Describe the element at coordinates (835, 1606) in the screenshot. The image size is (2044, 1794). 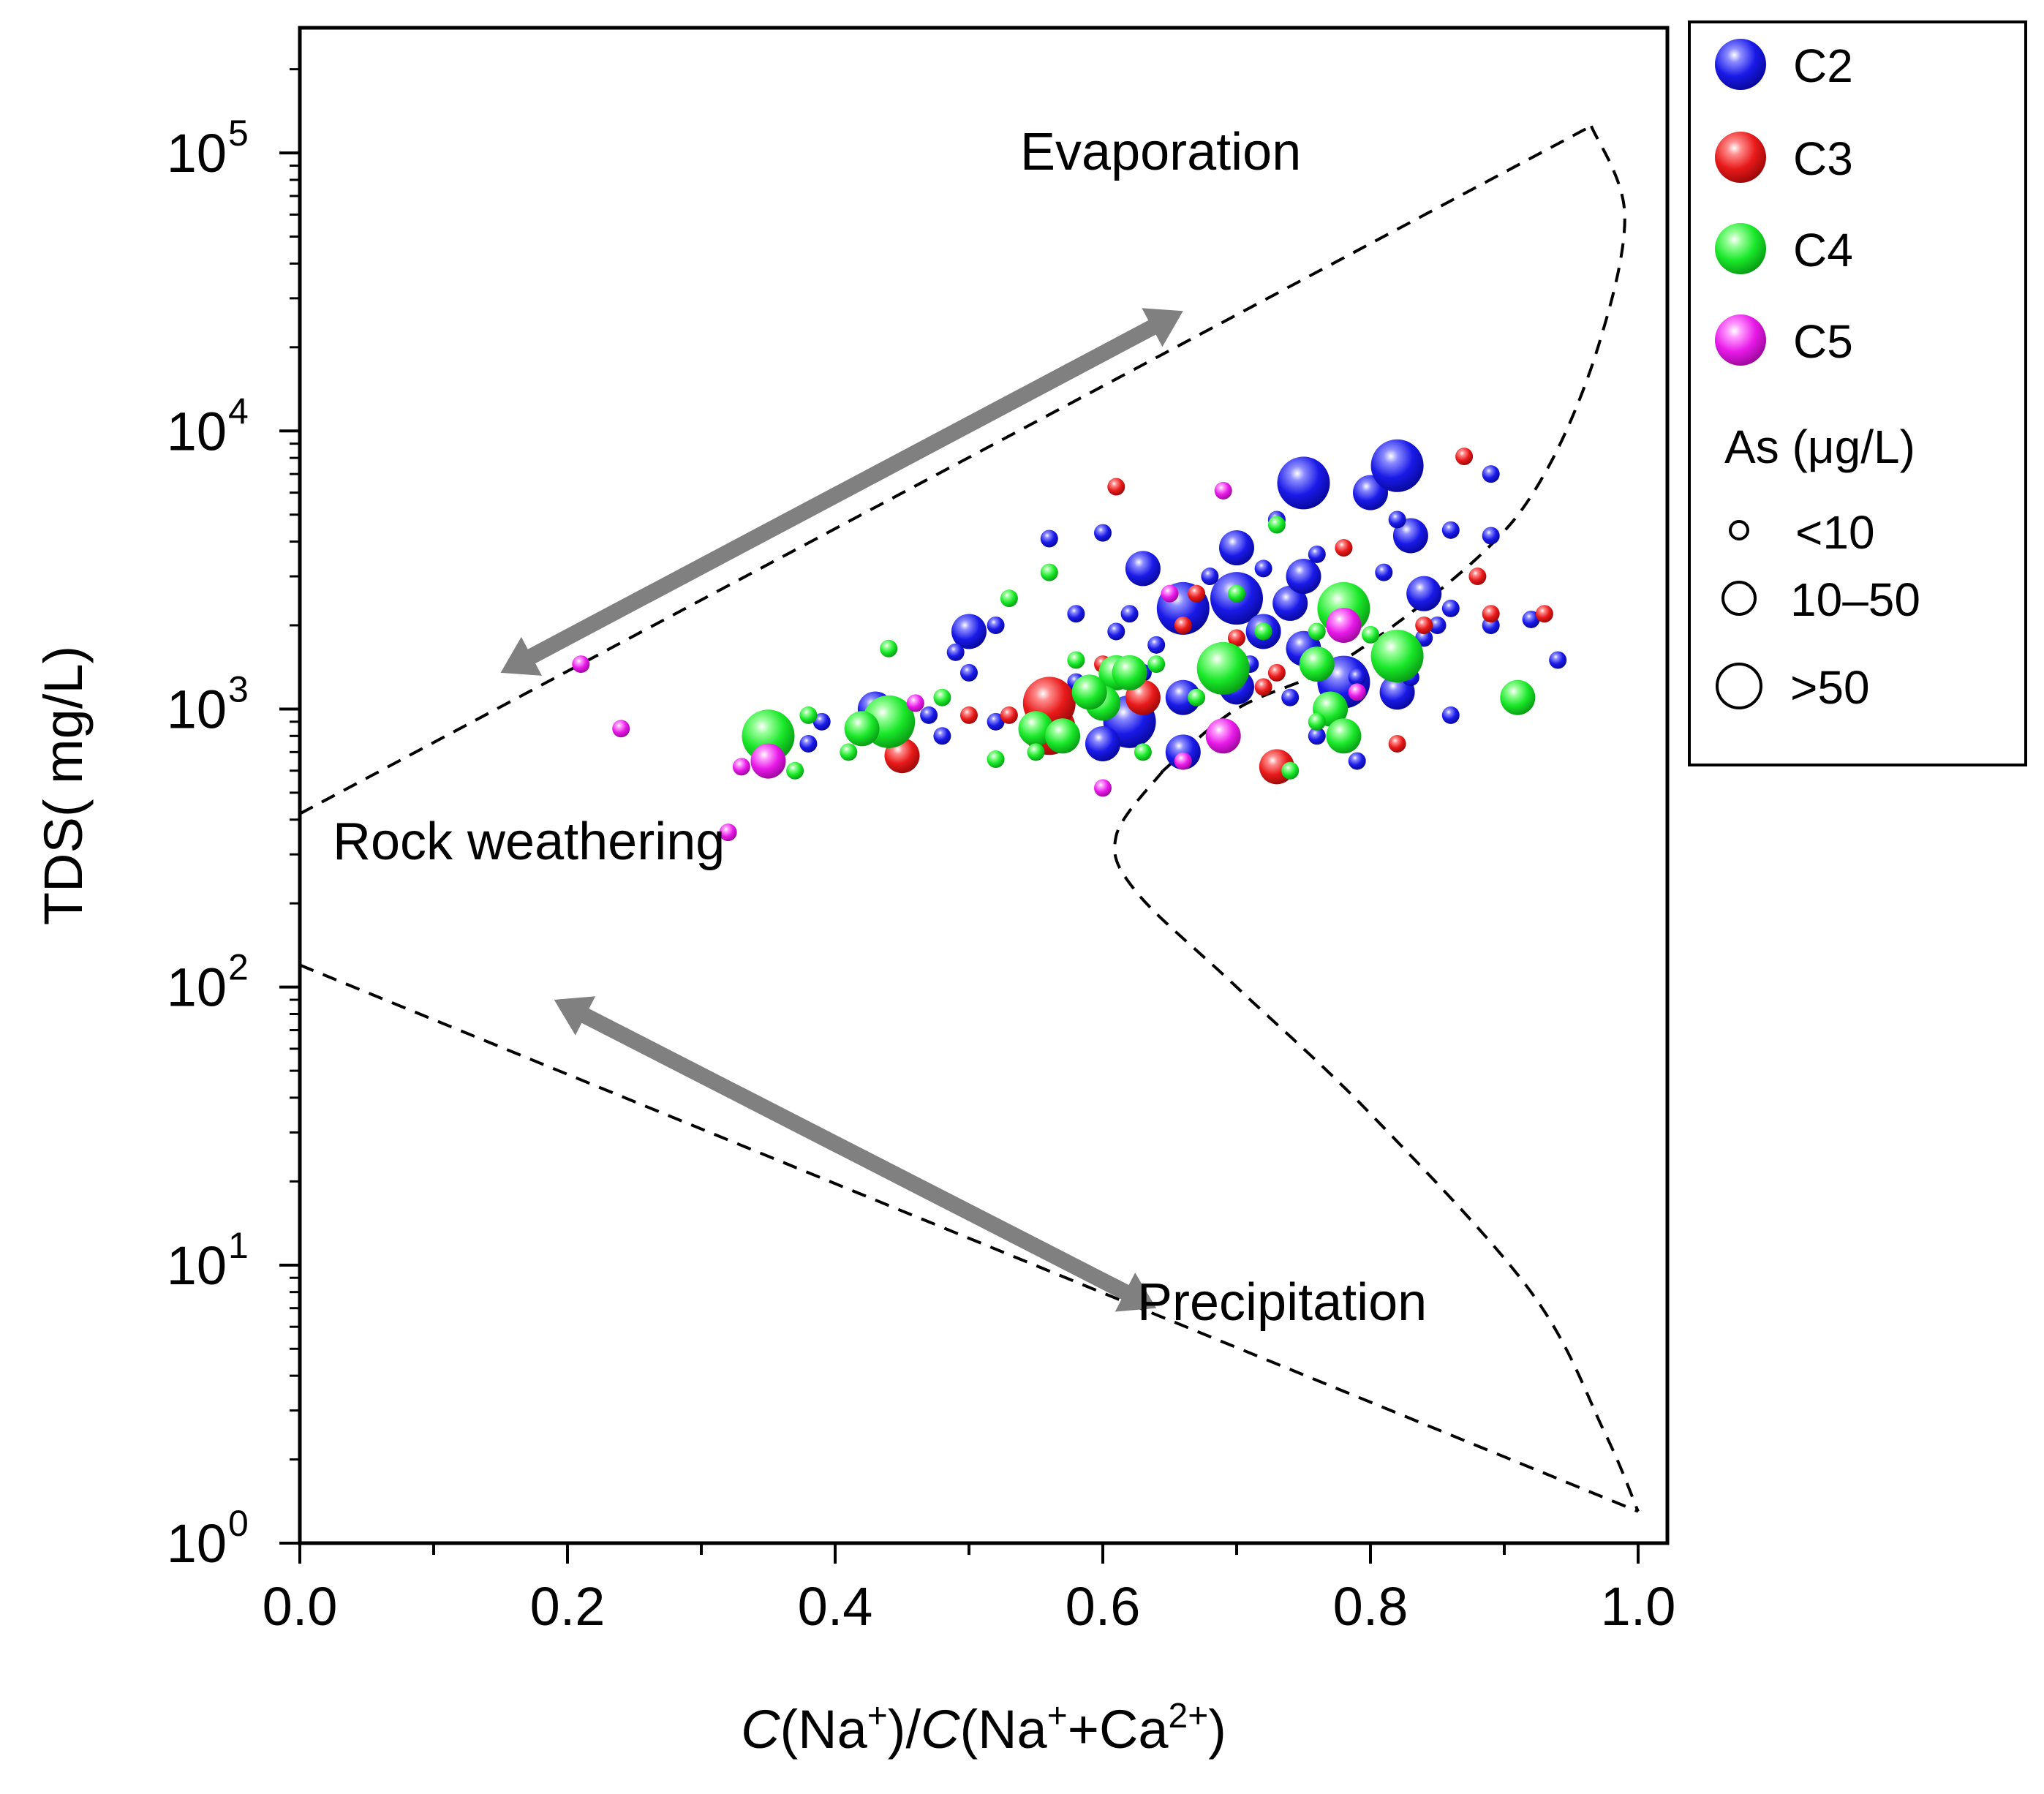
I see `x-tick-label: 0.4` at that location.